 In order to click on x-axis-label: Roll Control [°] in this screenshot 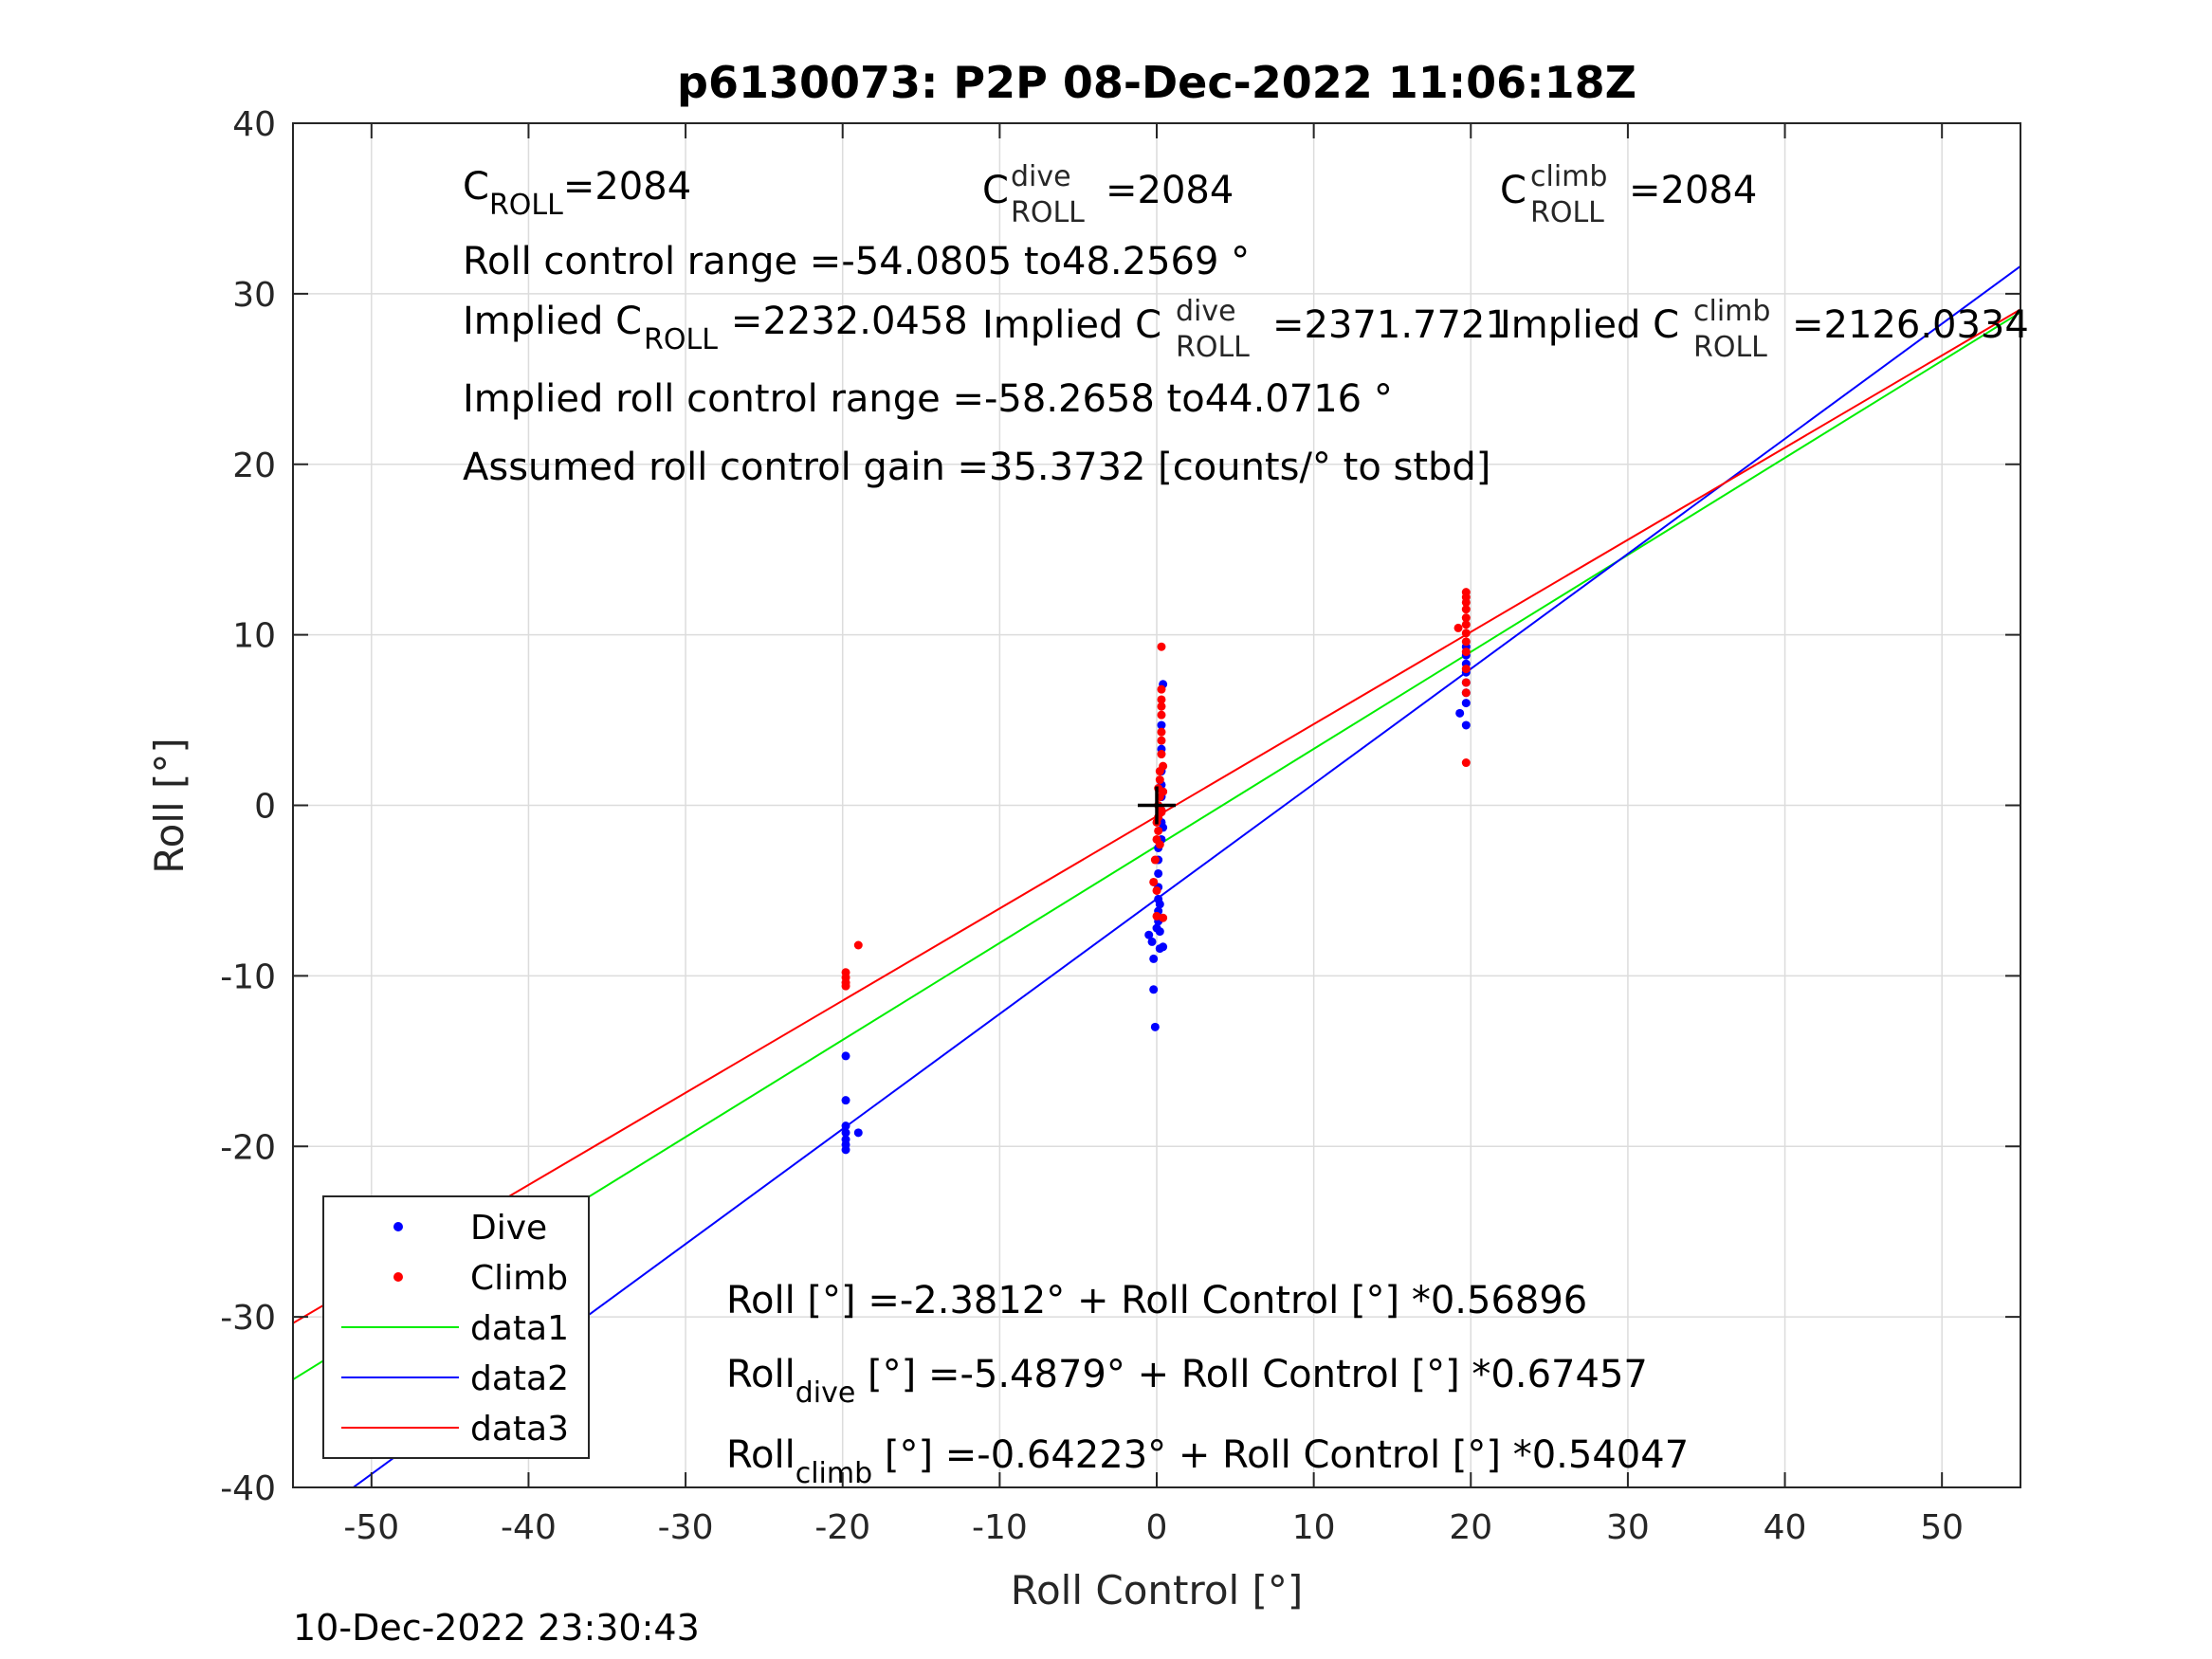, I will do `click(1157, 1590)`.